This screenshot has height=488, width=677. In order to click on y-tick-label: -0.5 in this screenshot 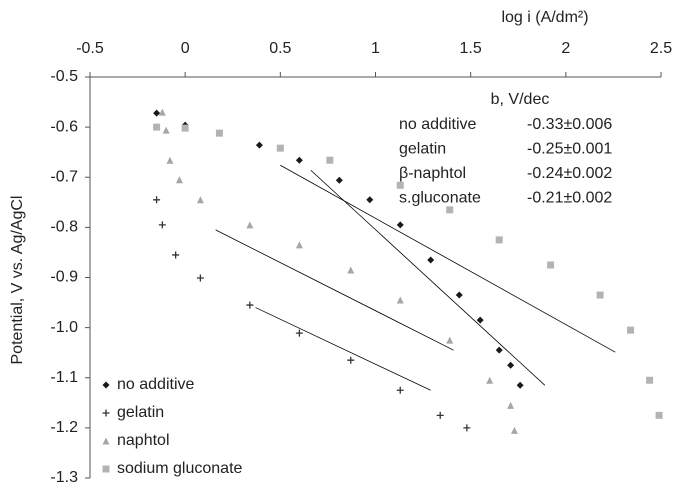, I will do `click(64, 76)`.